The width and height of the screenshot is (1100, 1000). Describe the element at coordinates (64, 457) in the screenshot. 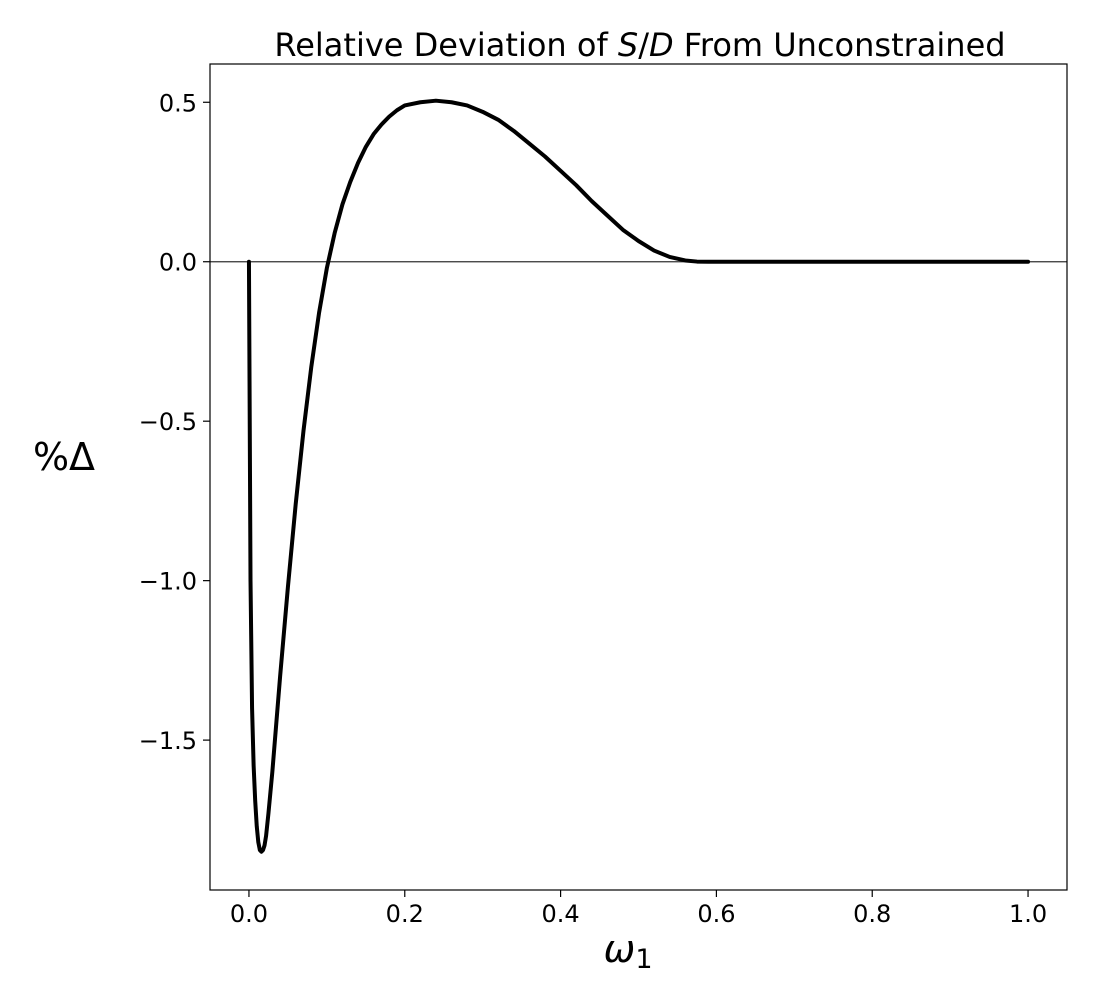

I see `y-axis-label: %Δ` at that location.